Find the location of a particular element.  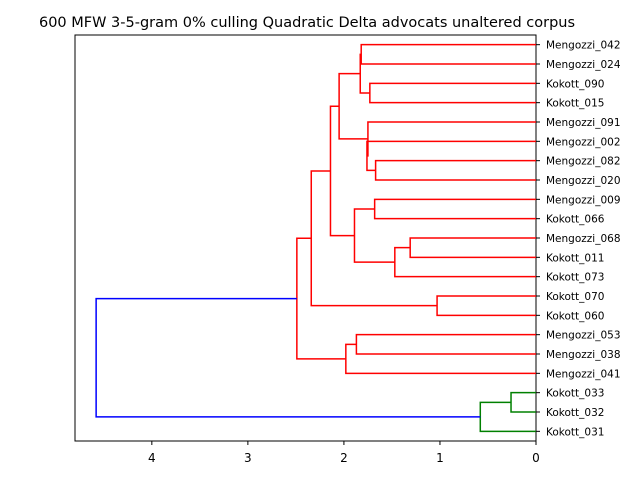

dendrogram-link-n13 is located at coordinates (486, 306).